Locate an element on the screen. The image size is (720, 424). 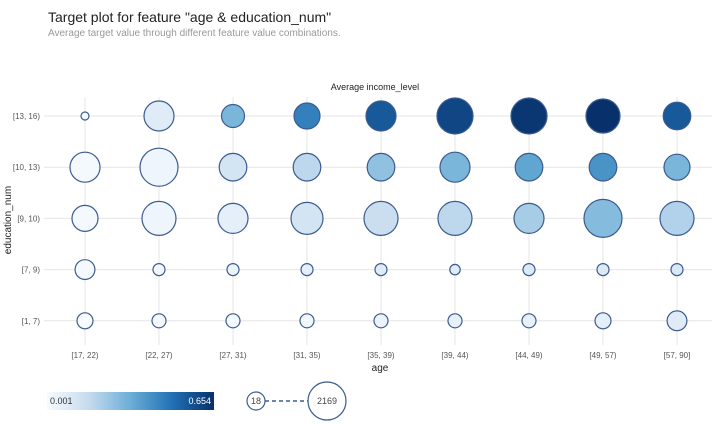
x-tick-label: [39, 44) is located at coordinates (454, 355).